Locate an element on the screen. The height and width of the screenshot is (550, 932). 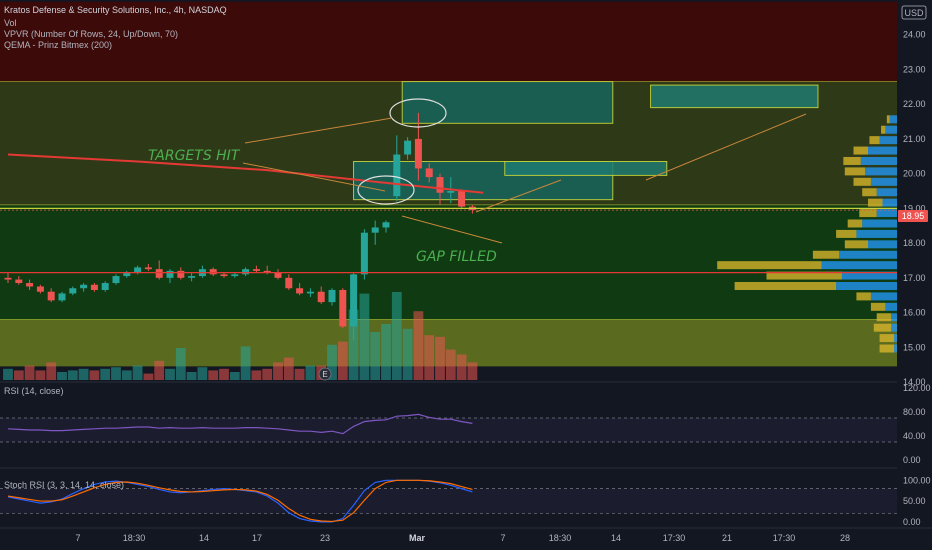
stoch-title: Stoch RSI (3, 3, 14, 14, close) is located at coordinates (64, 485).